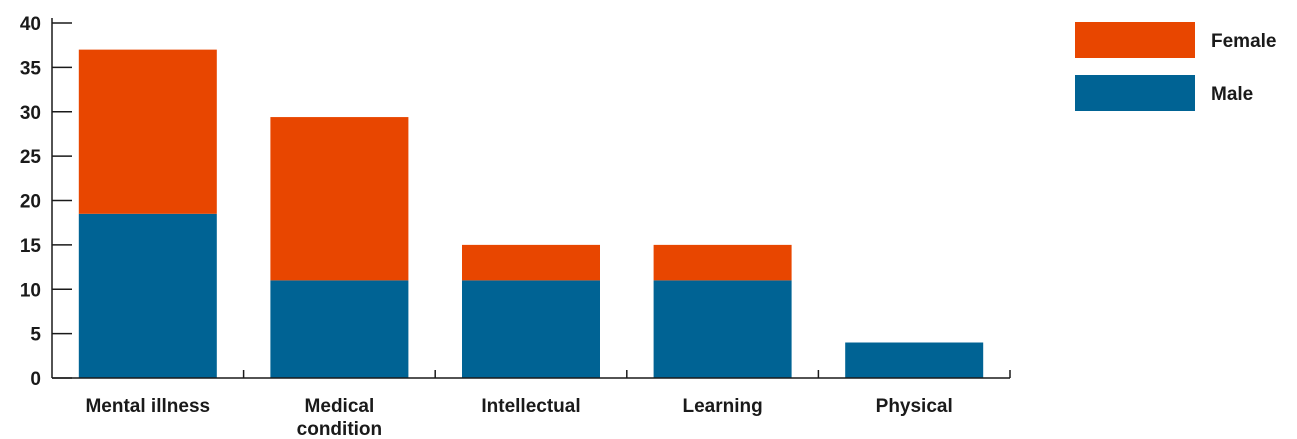  Describe the element at coordinates (722, 406) in the screenshot. I see `x-category-label-learning: Learning` at that location.